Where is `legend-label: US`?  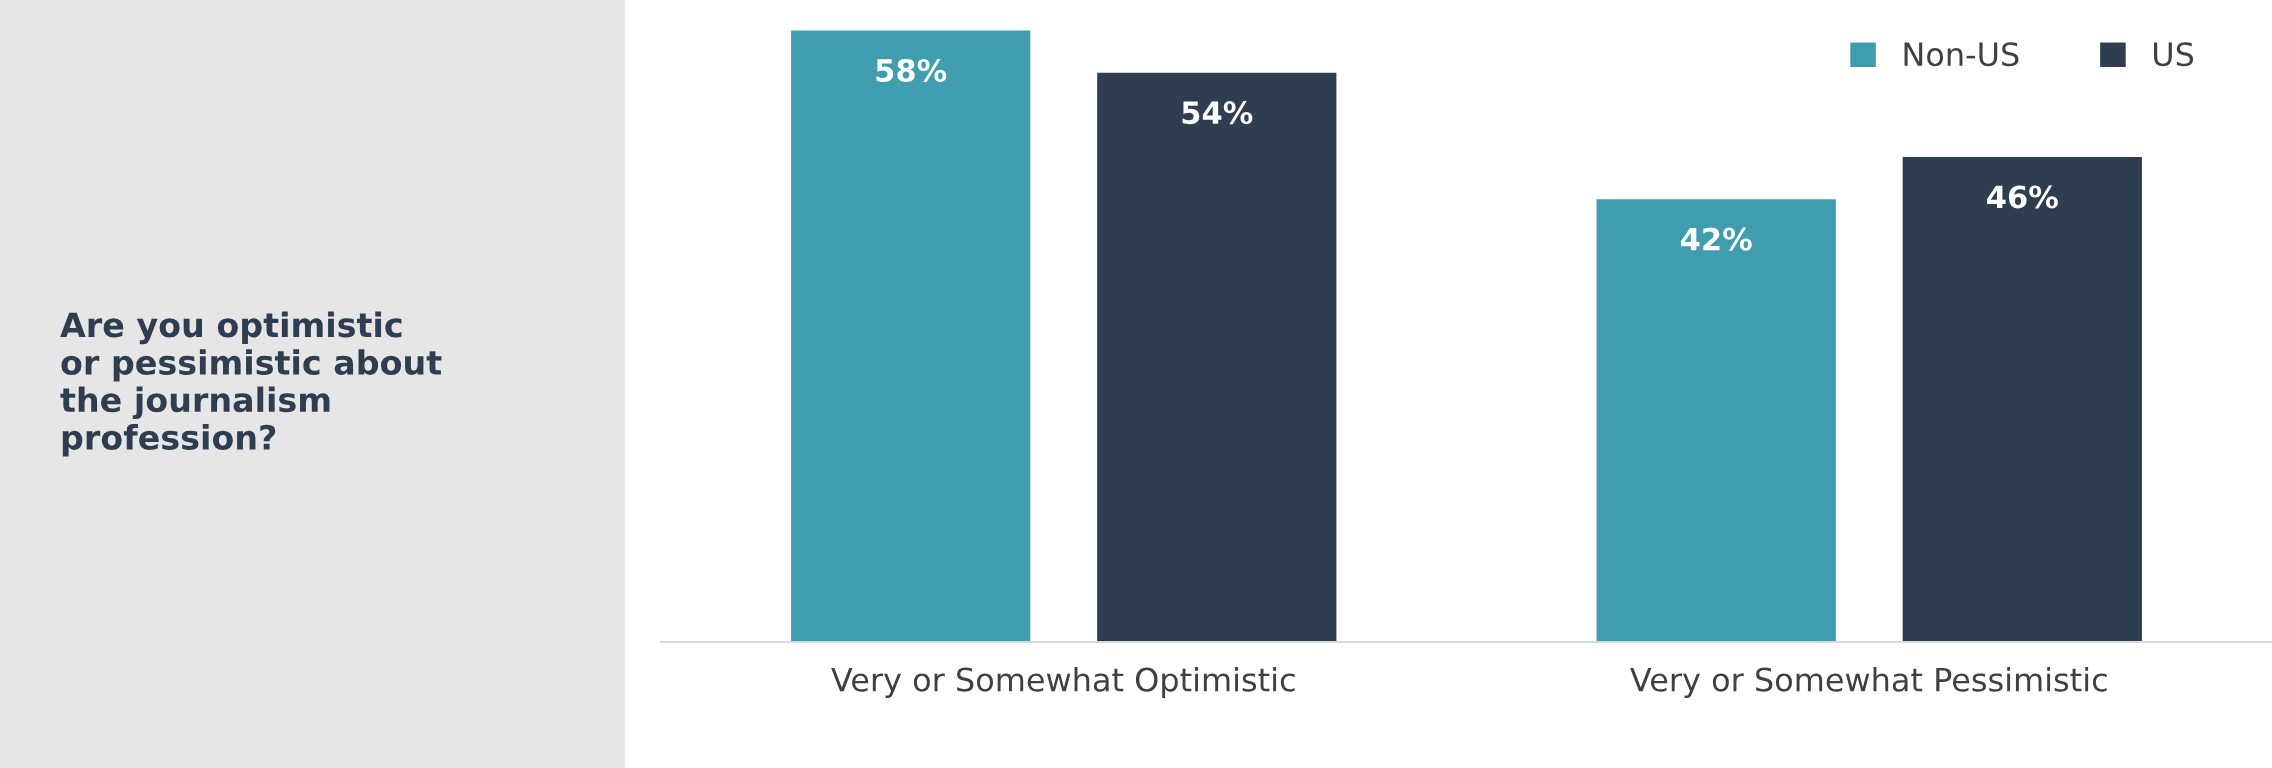 legend-label: US is located at coordinates (2174, 54).